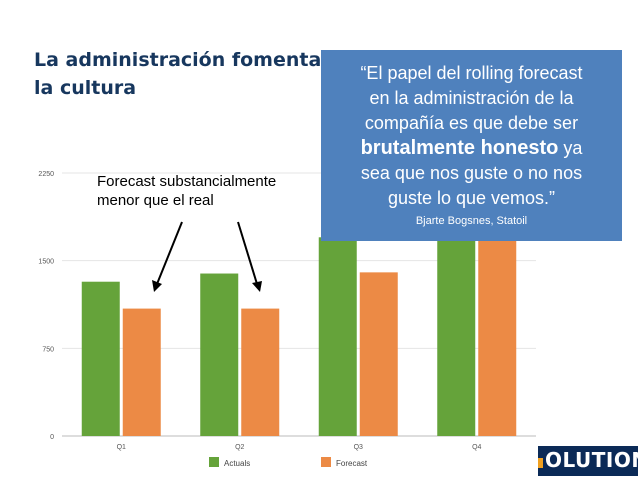  Describe the element at coordinates (358, 447) in the screenshot. I see `x-tick-label: Q3` at that location.